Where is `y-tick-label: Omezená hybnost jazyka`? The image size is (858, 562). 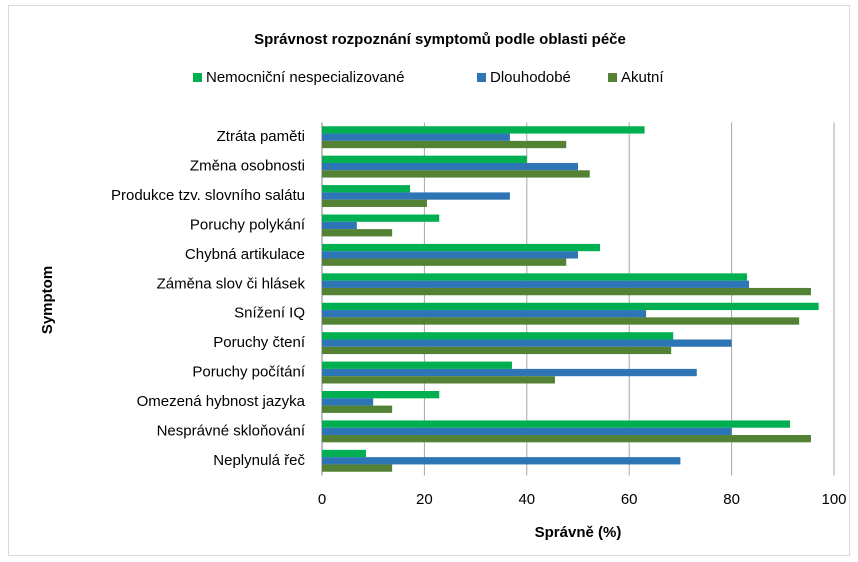
y-tick-label: Omezená hybnost jazyka is located at coordinates (221, 401).